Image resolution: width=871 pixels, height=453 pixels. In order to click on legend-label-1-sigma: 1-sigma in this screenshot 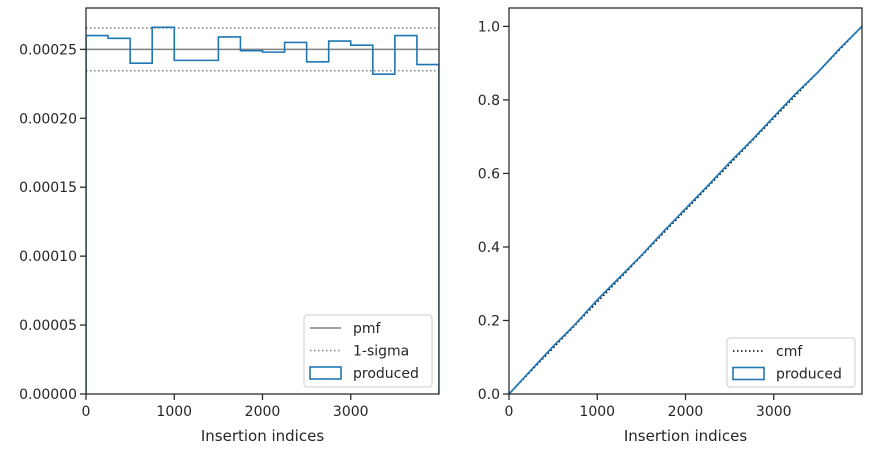, I will do `click(381, 352)`.